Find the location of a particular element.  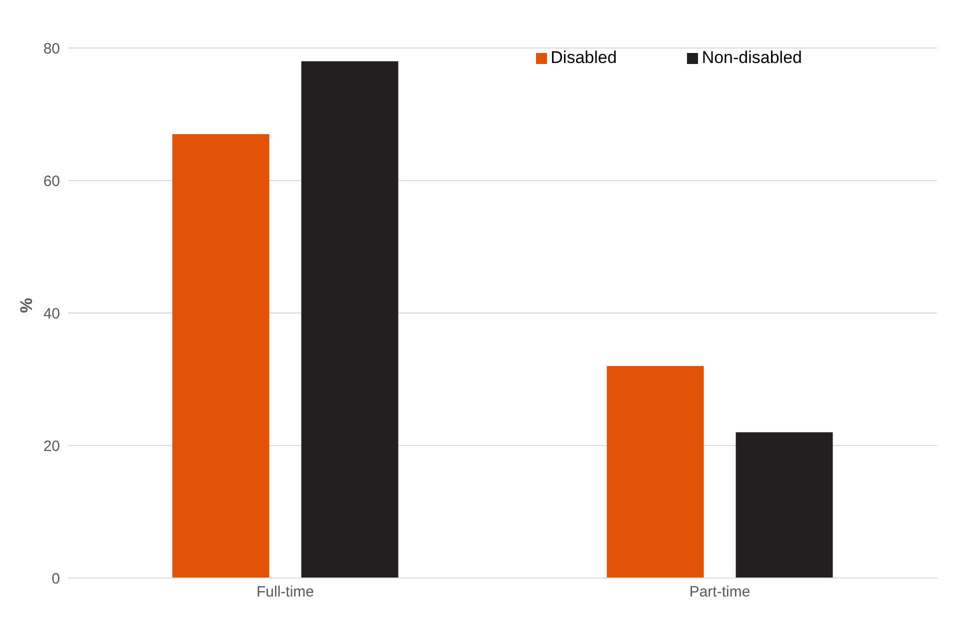

y-tick-label: 60 is located at coordinates (51, 181).